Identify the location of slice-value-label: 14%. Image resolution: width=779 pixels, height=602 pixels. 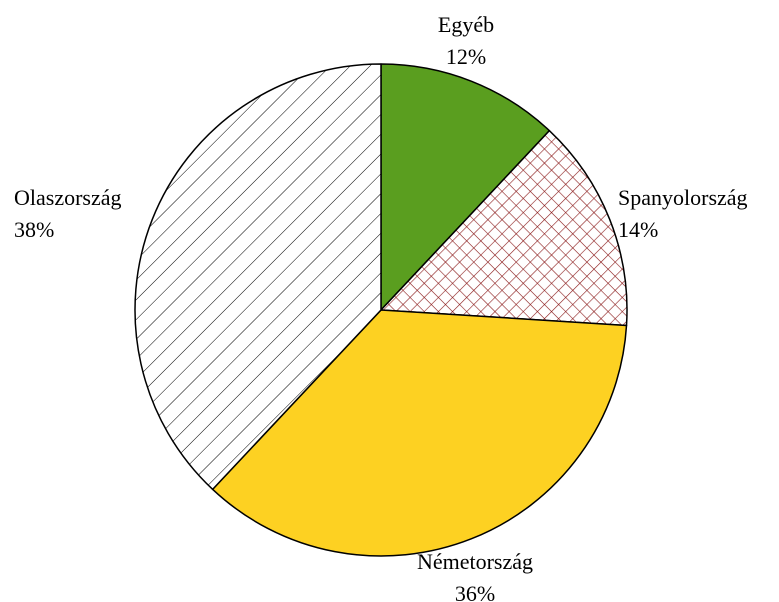
(638, 229).